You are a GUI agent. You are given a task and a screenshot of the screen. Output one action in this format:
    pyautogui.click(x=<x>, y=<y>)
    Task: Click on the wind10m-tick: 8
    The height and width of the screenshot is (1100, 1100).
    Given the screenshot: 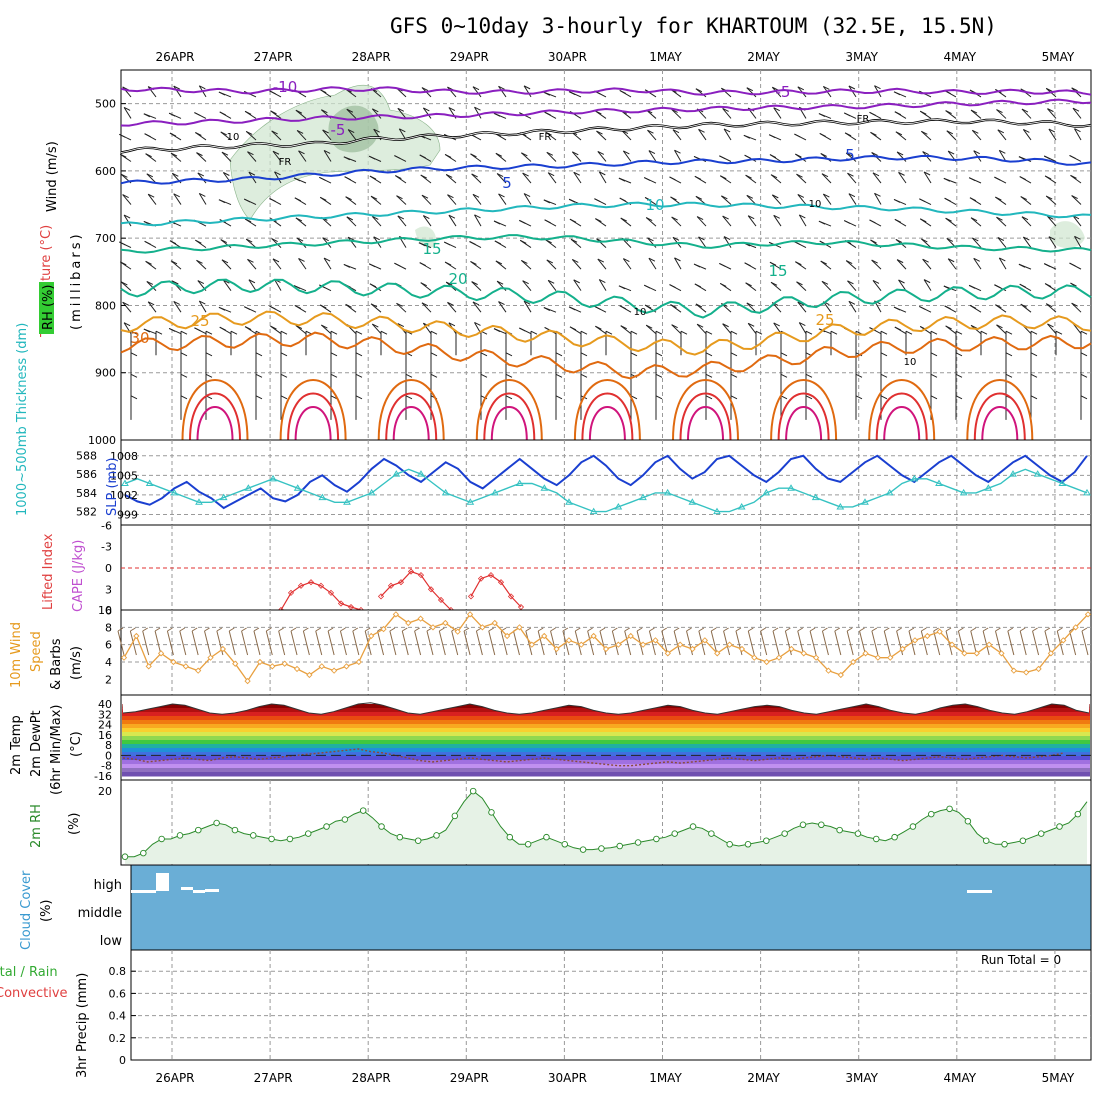 What is the action you would take?
    pyautogui.click(x=108, y=627)
    